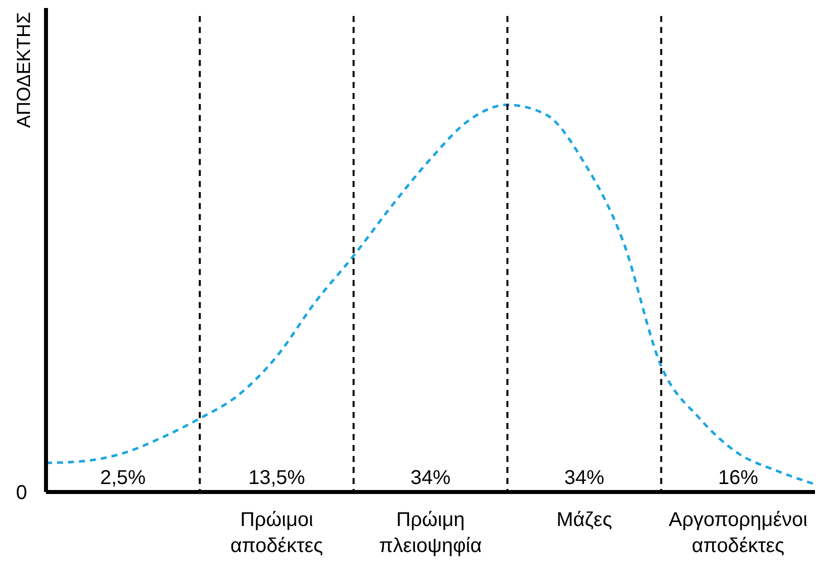 This screenshot has height=576, width=819. Describe the element at coordinates (277, 533) in the screenshot. I see `x-tick-label: Πρώιμοι αποδέκτες` at that location.